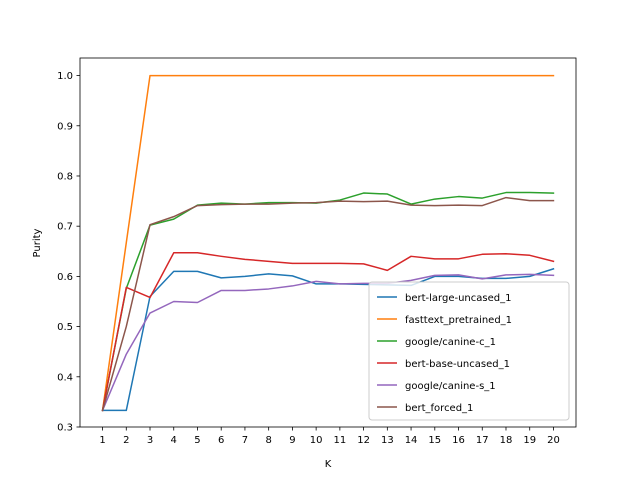  What do you see at coordinates (328, 464) in the screenshot?
I see `x-axis-label: K` at bounding box center [328, 464].